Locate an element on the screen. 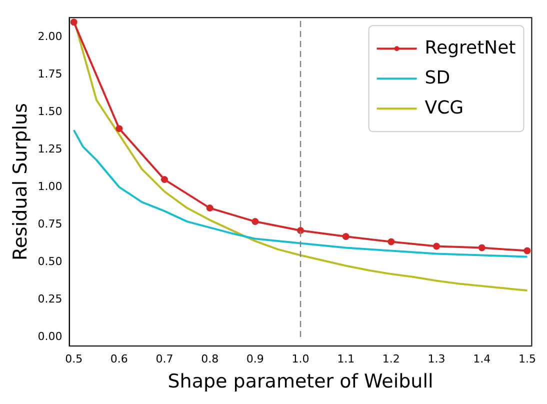 This screenshot has height=404, width=547. x-tick-label: 1.3 is located at coordinates (437, 359).